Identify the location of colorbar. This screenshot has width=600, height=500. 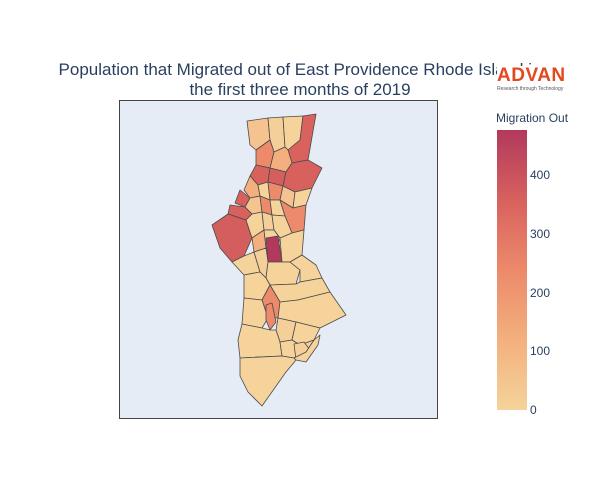
(512, 270).